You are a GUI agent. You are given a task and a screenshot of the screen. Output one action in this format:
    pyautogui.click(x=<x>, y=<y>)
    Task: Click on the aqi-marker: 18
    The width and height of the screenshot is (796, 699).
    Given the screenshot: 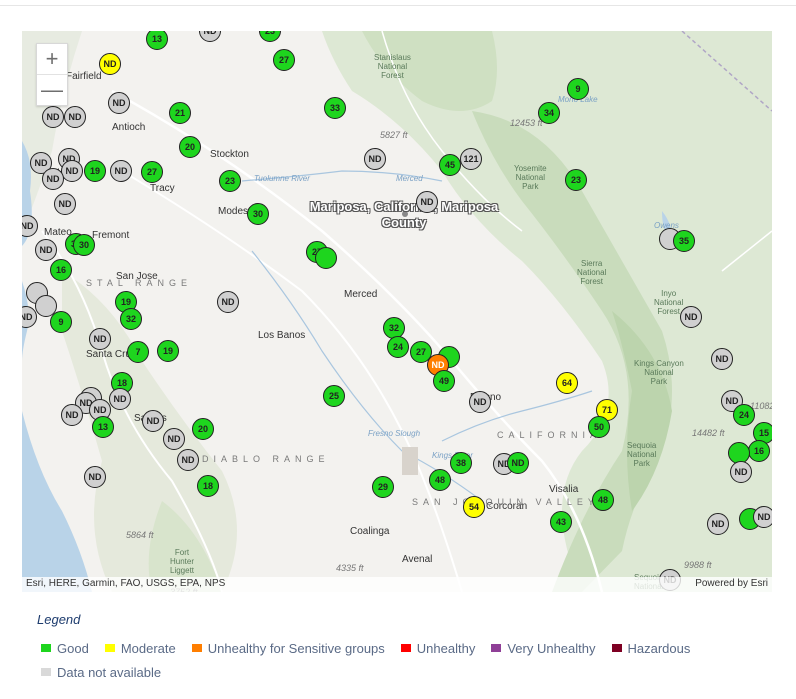 What is the action you would take?
    pyautogui.click(x=208, y=486)
    